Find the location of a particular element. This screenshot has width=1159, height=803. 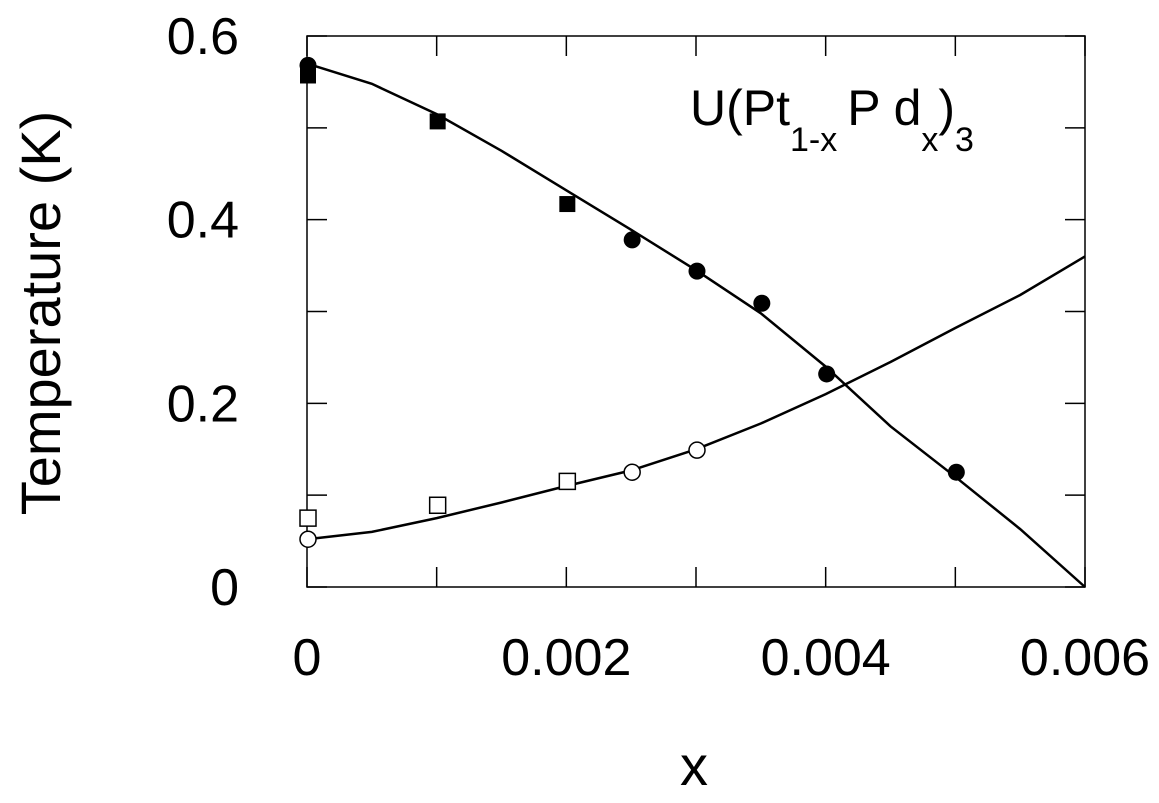

x-tick-label: 0.006 is located at coordinates (1085, 658).